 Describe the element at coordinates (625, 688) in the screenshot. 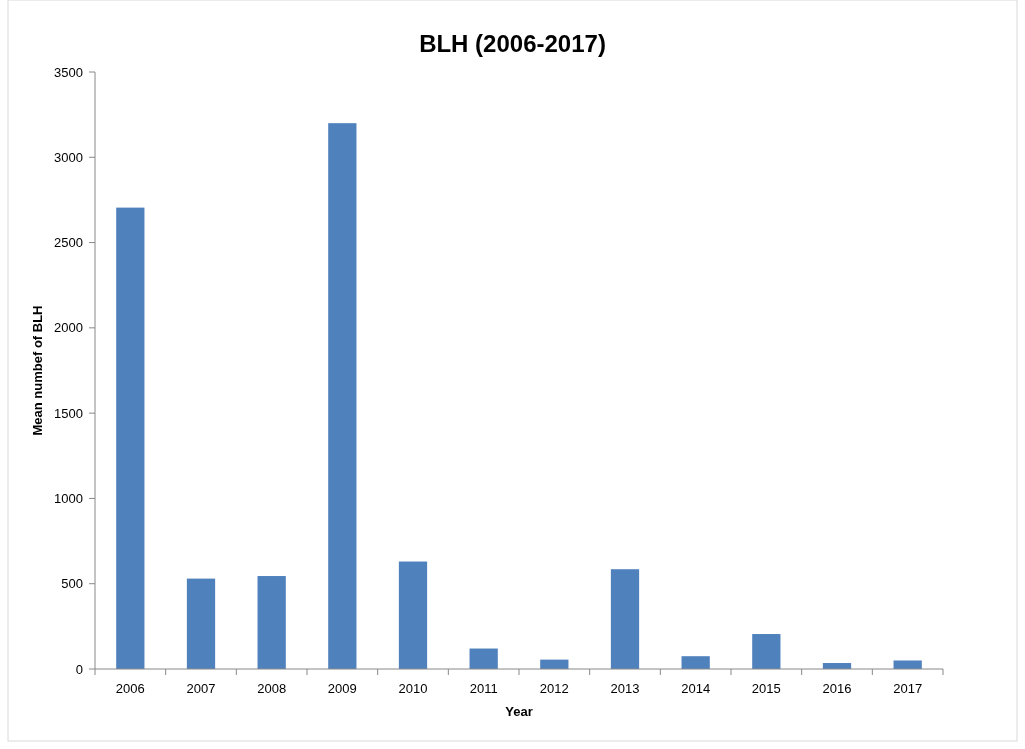

I see `x-tick-label: 2013` at that location.